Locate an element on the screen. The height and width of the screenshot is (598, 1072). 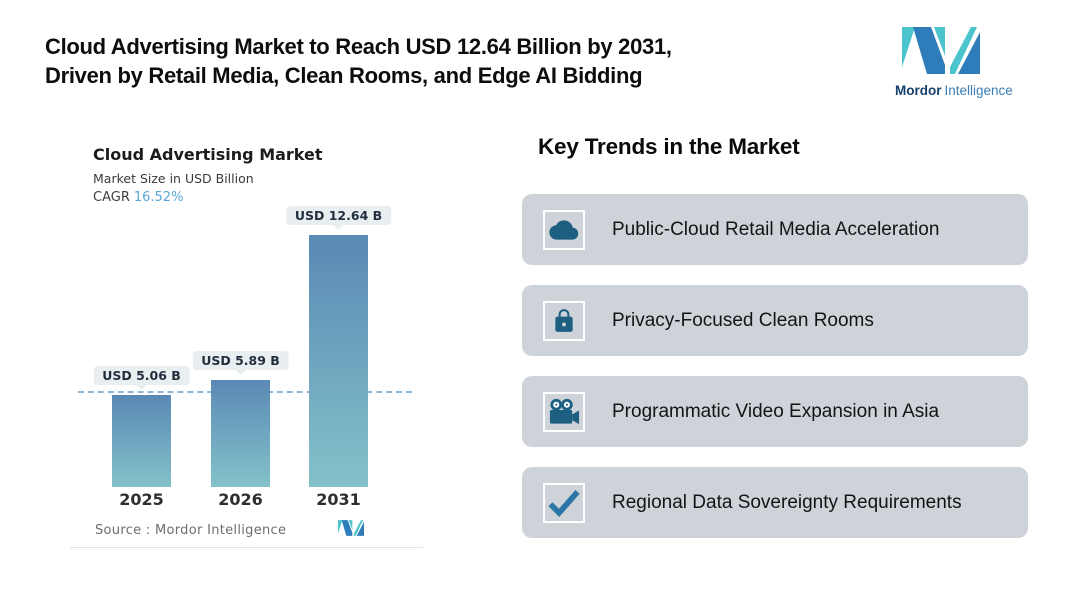
x-axis-label: 2031 is located at coordinates (338, 499).